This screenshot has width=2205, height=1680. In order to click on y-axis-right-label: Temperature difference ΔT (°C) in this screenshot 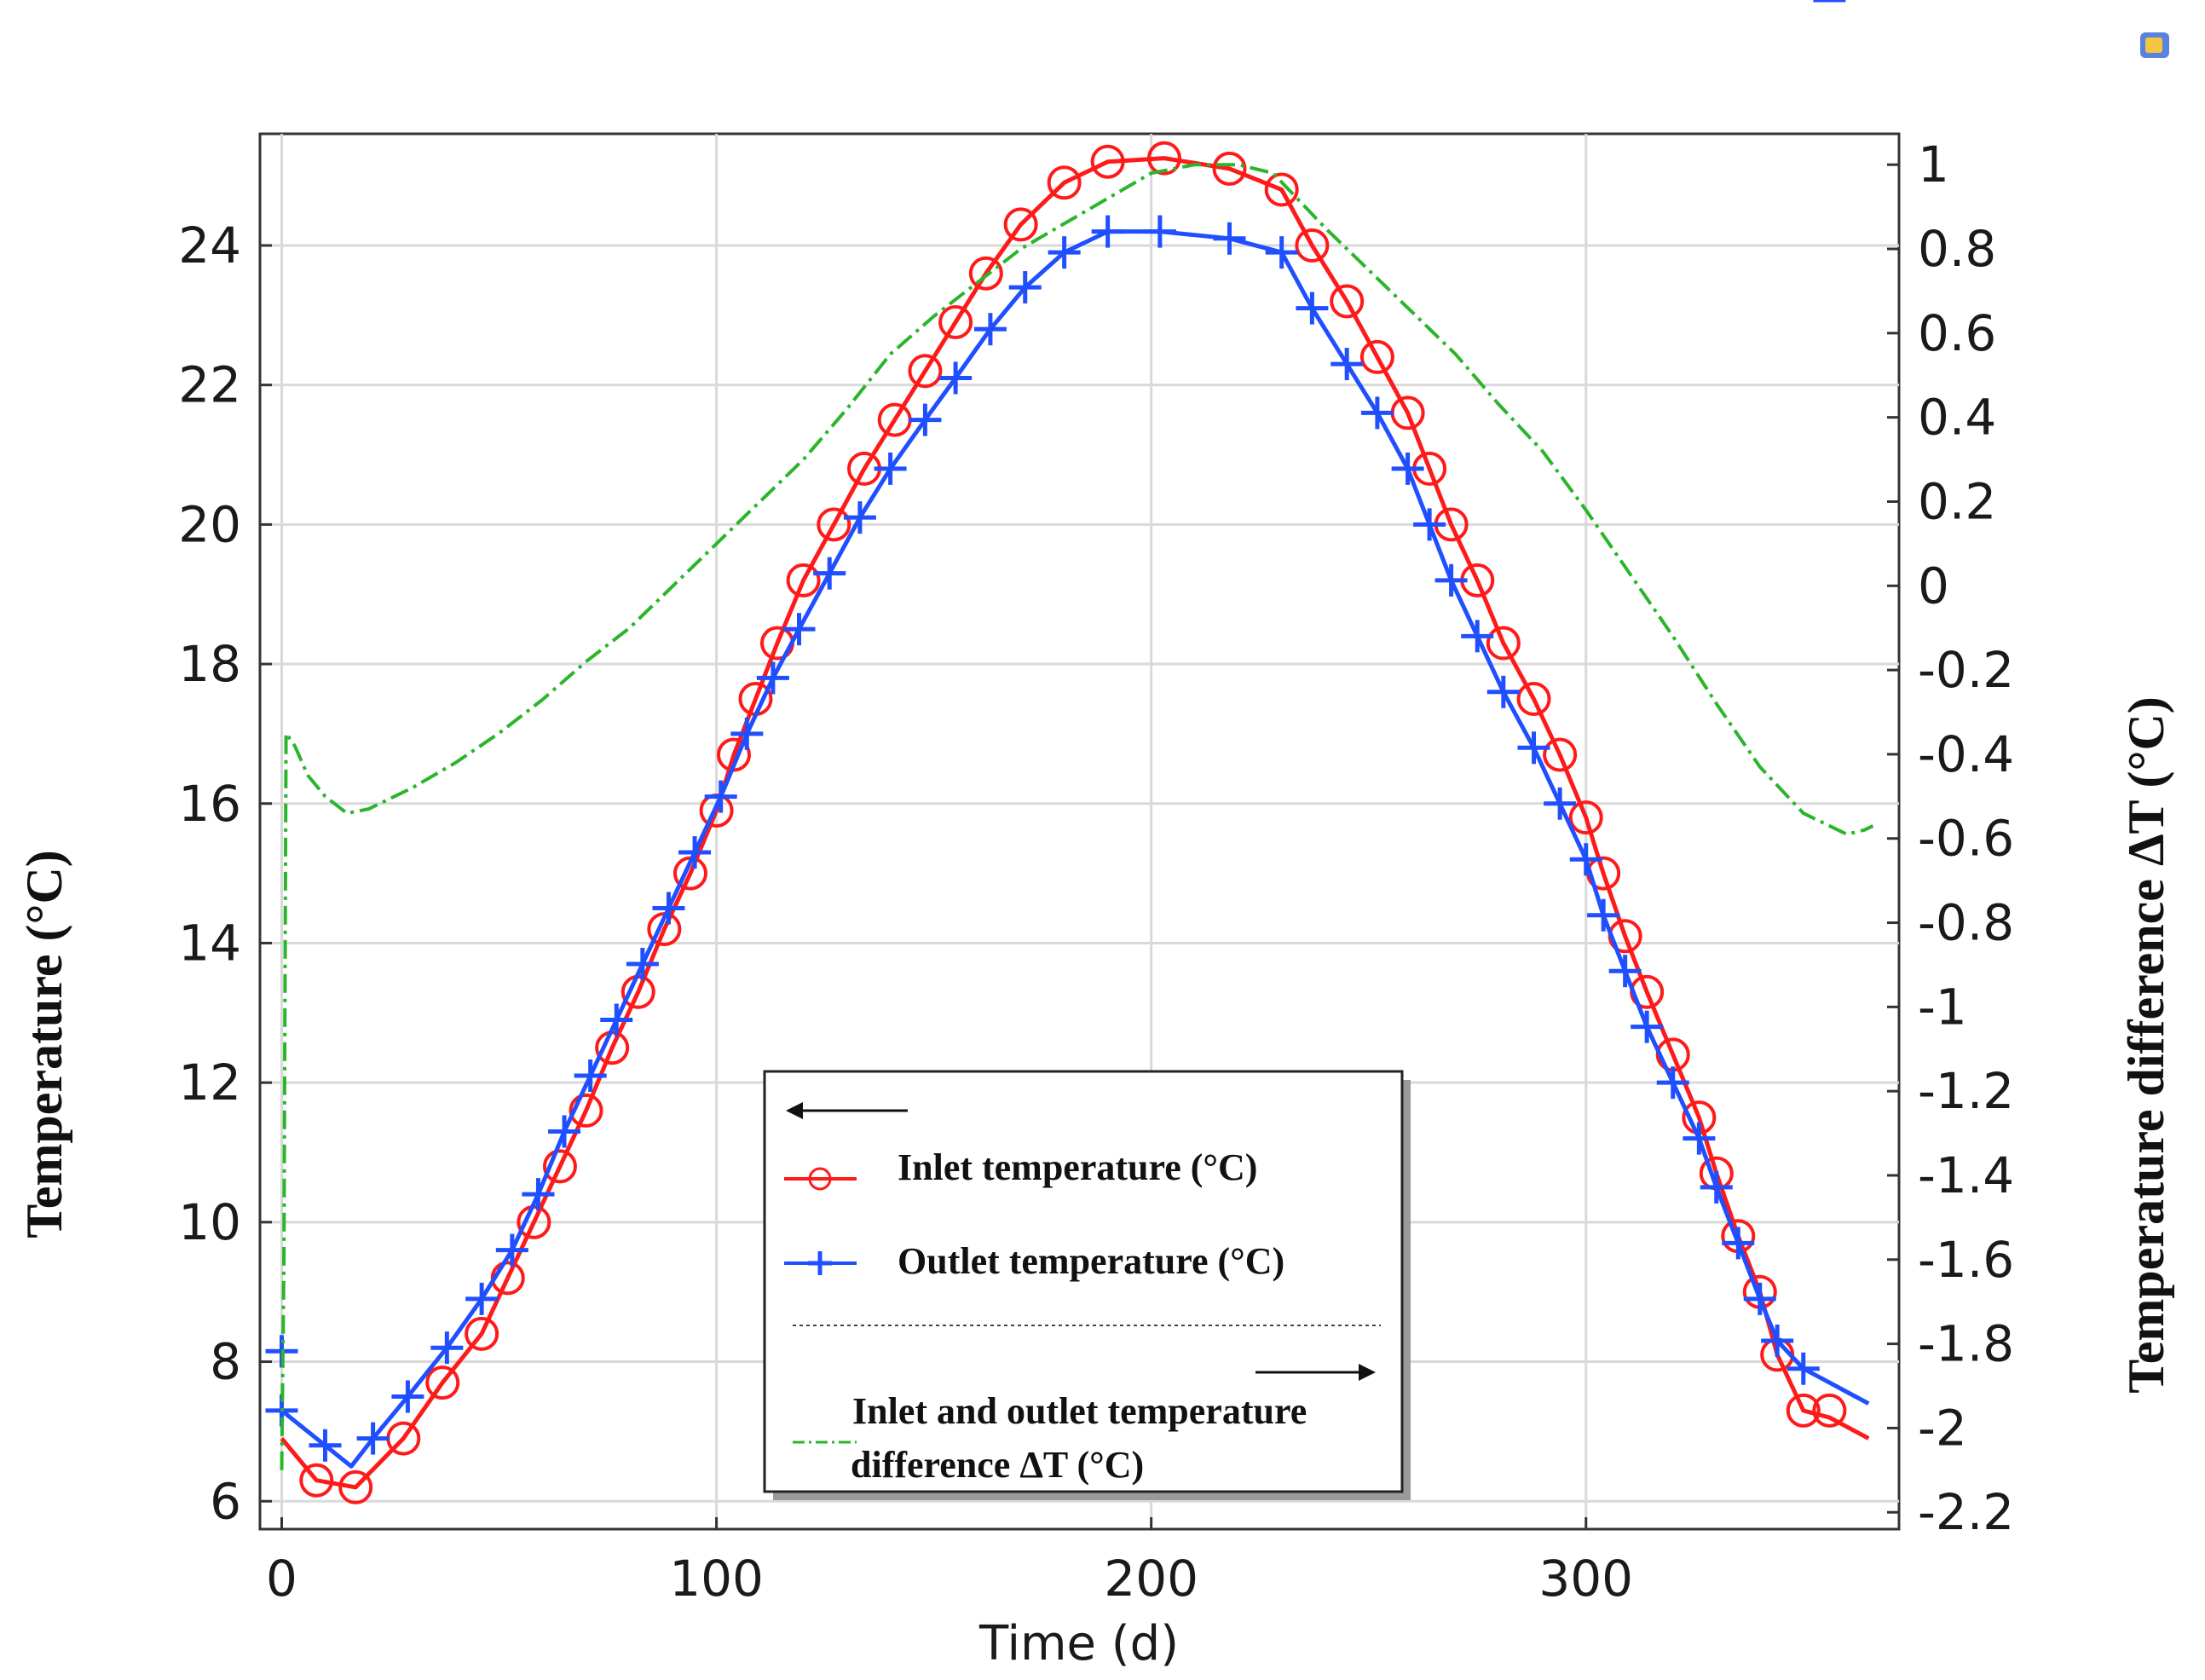, I will do `click(2146, 1045)`.